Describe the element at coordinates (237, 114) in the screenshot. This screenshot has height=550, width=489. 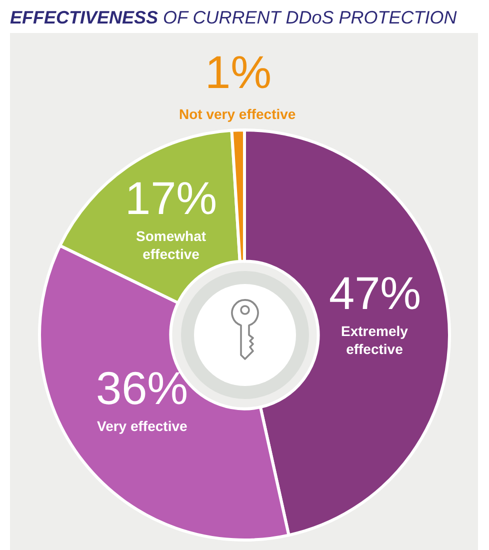
I see `slice-label: Not very effective` at that location.